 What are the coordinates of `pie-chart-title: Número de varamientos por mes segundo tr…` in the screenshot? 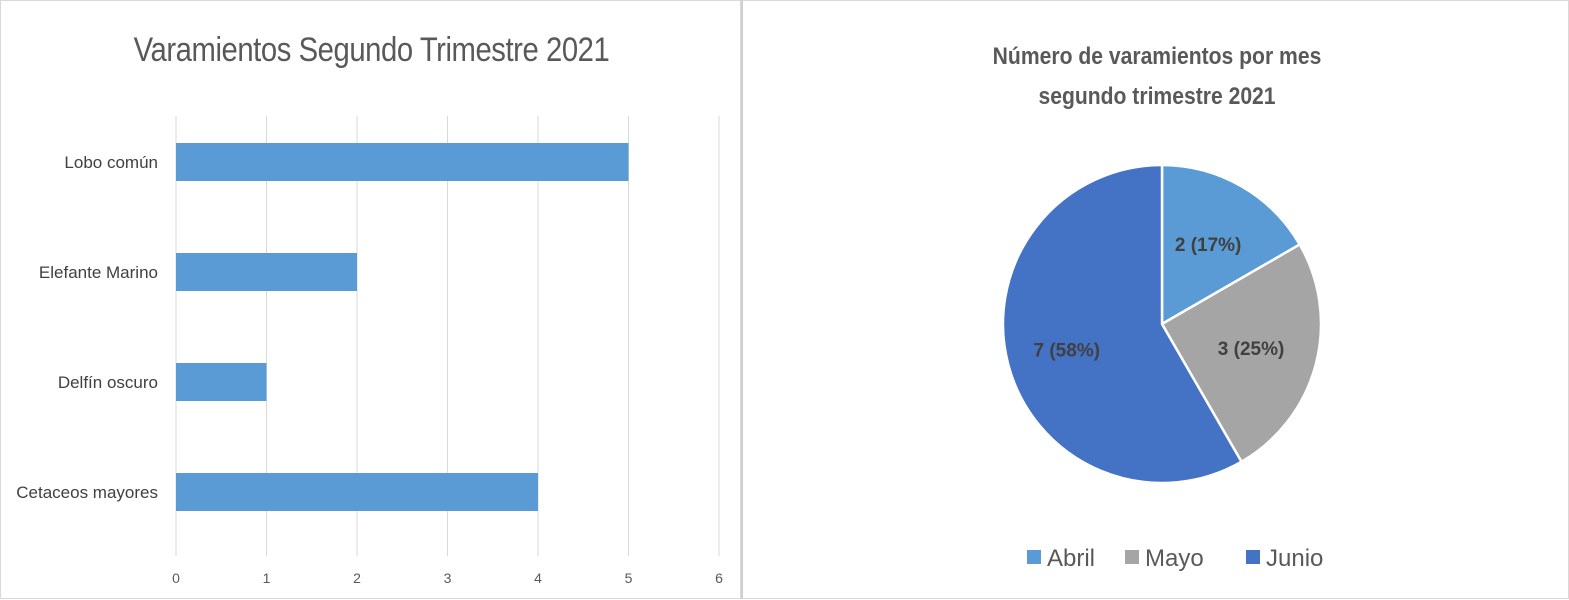 It's located at (1157, 77).